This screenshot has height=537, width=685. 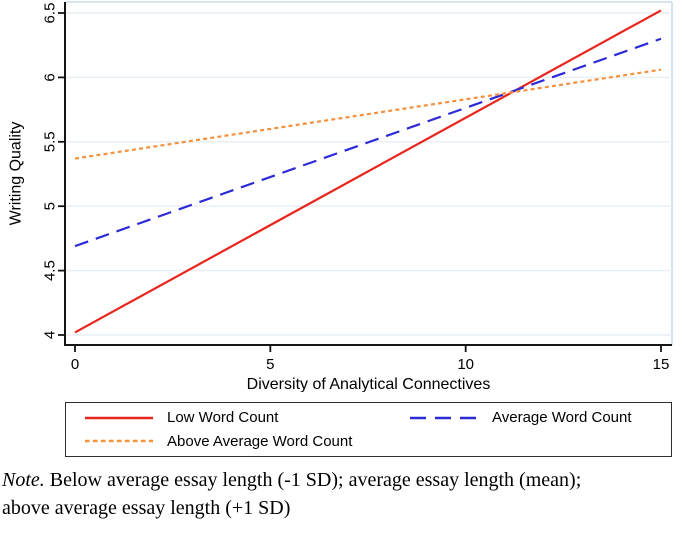 I want to click on x-tick-label-15: 15, so click(x=661, y=364).